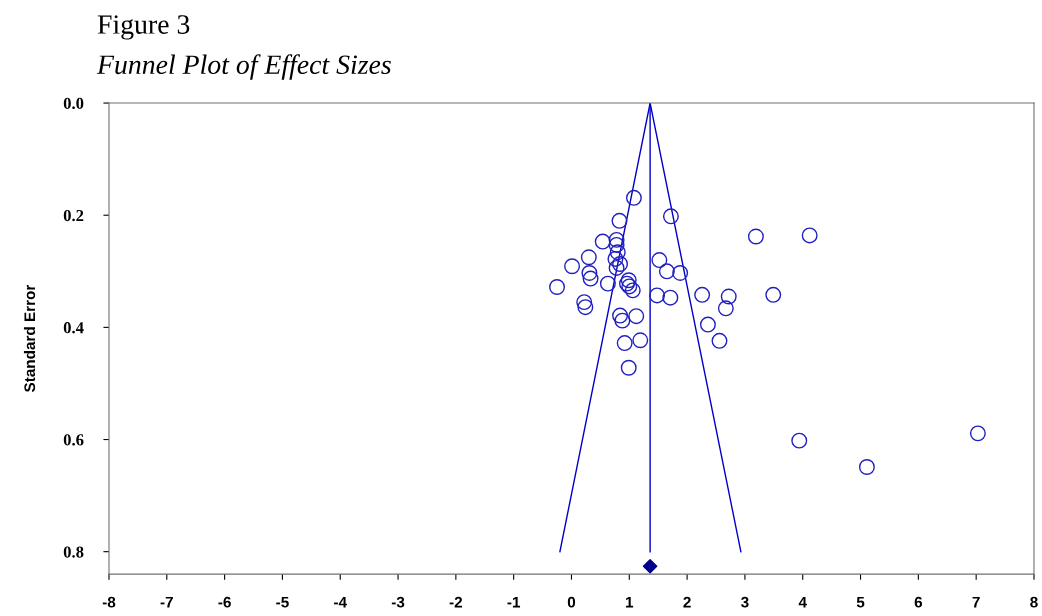  What do you see at coordinates (73, 440) in the screenshot?
I see `y-tick-label: 0.6` at bounding box center [73, 440].